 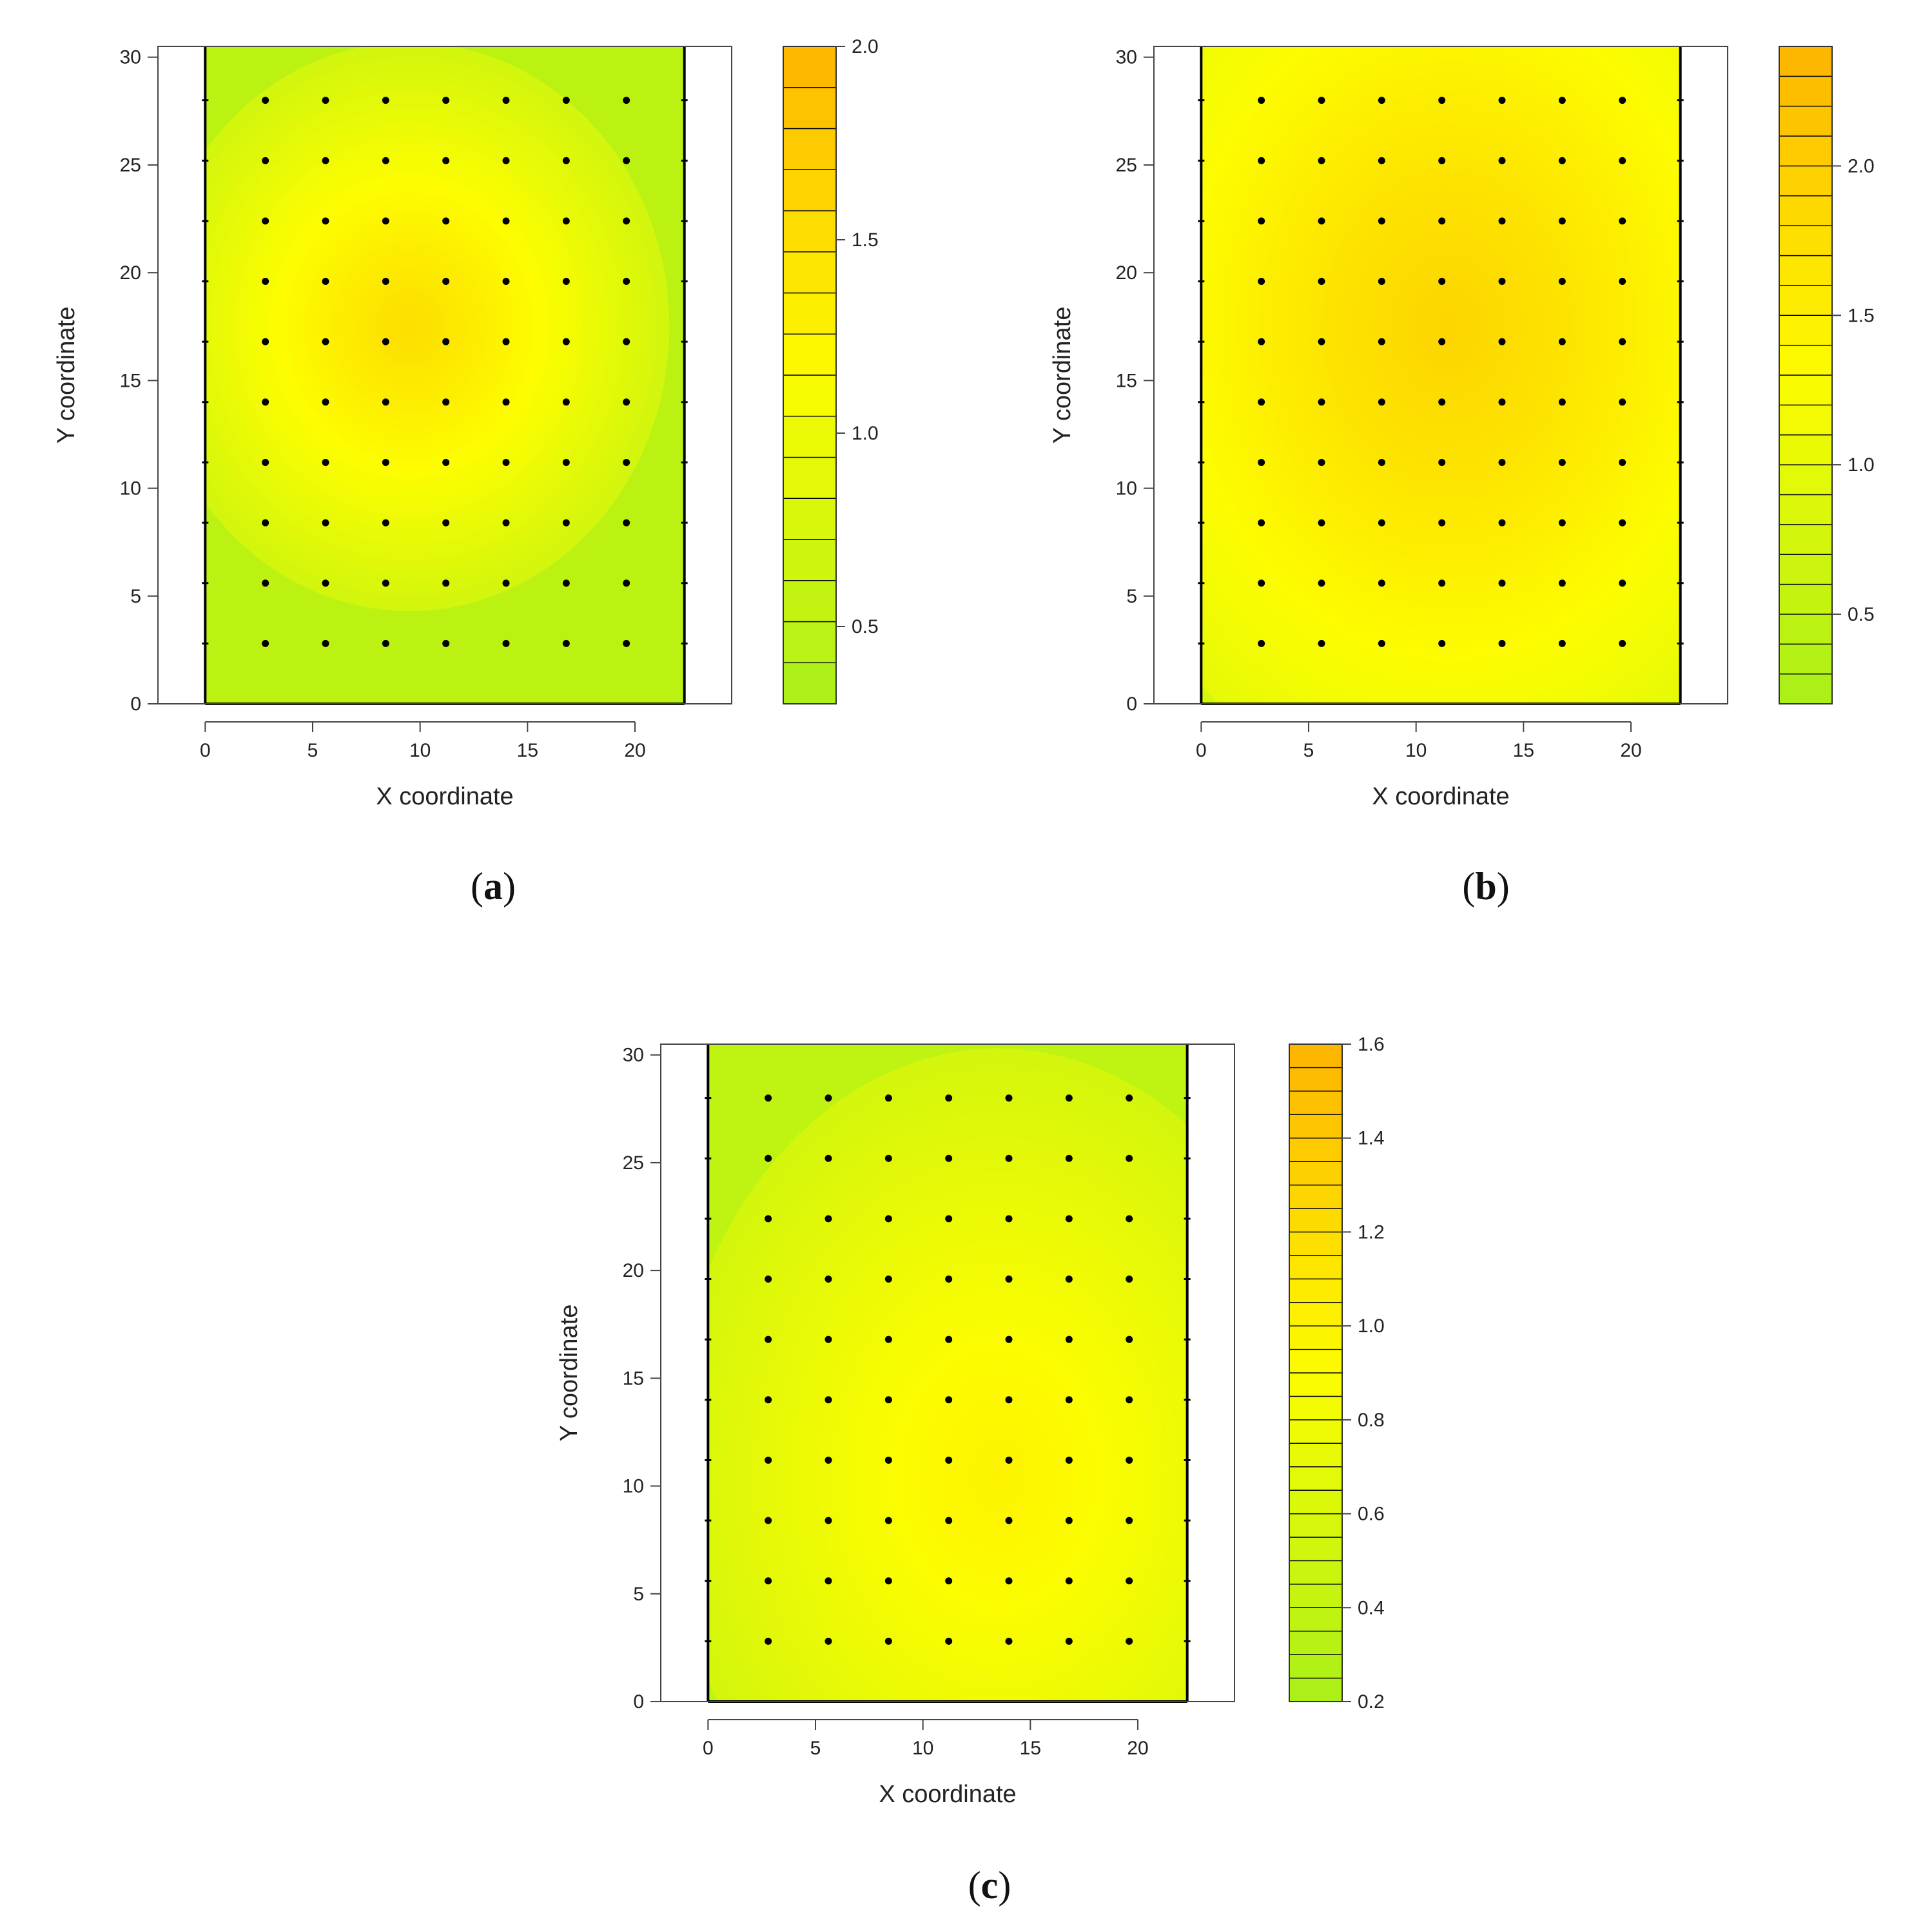 What do you see at coordinates (1372, 1232) in the screenshot?
I see `colorbar-tick-label: 1.2` at bounding box center [1372, 1232].